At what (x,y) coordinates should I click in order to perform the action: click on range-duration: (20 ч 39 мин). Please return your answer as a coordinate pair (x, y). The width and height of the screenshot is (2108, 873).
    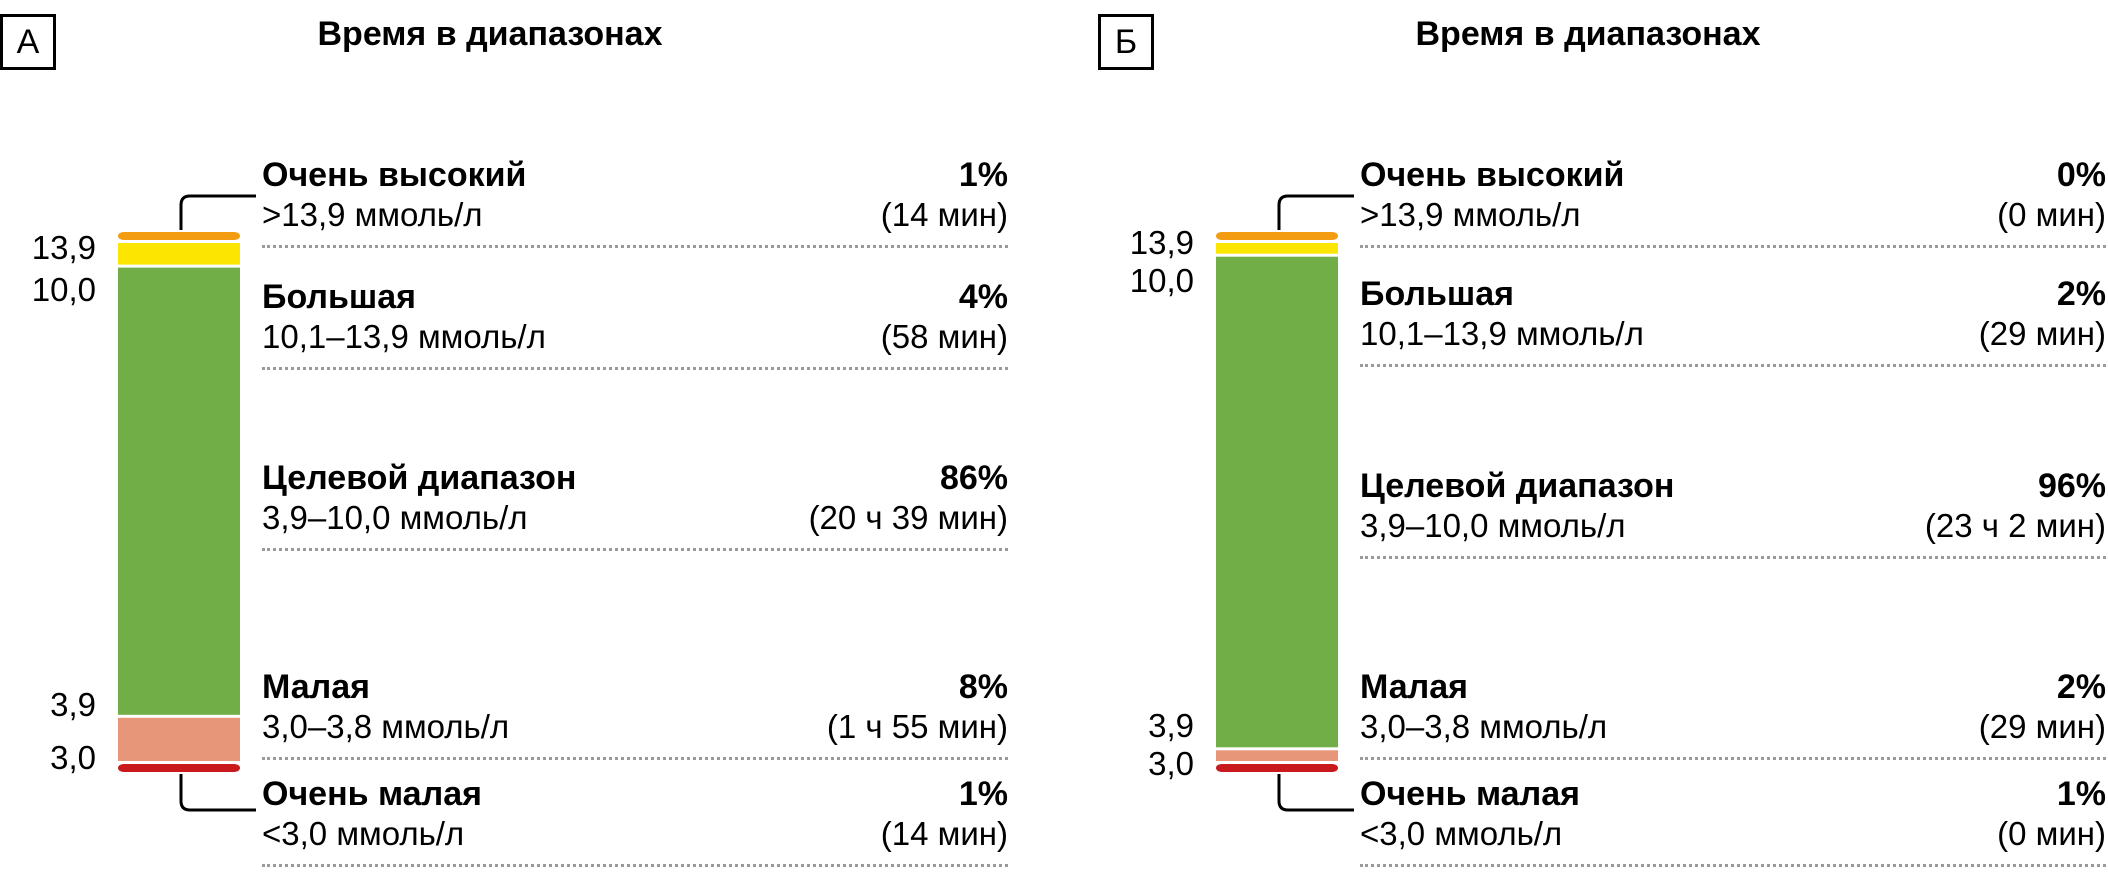
    Looking at the image, I should click on (908, 517).